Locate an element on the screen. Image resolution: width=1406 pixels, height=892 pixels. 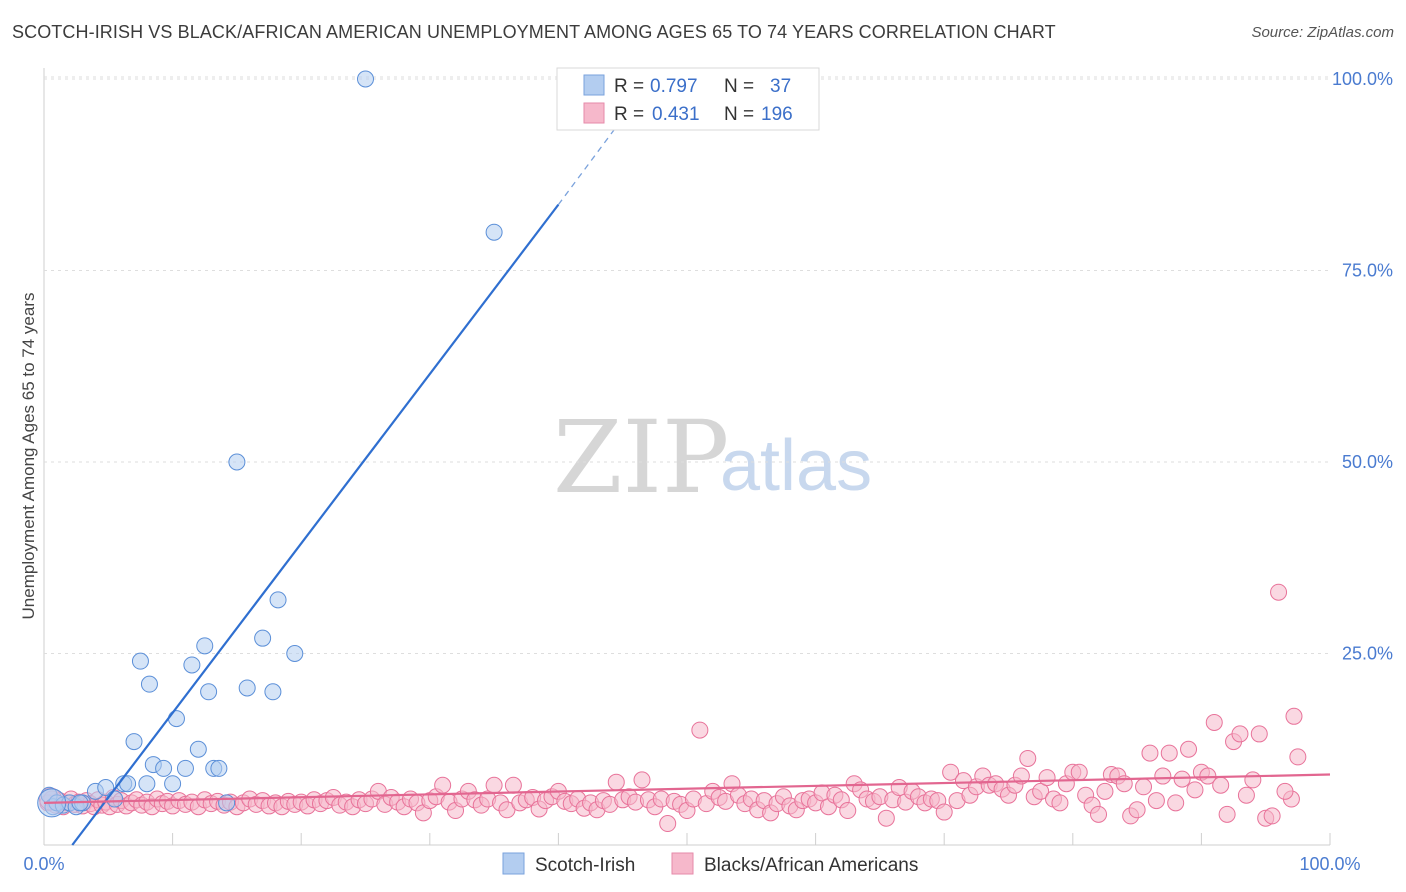
y-tick-label-50: 50.0% is located at coordinates (1367, 462).